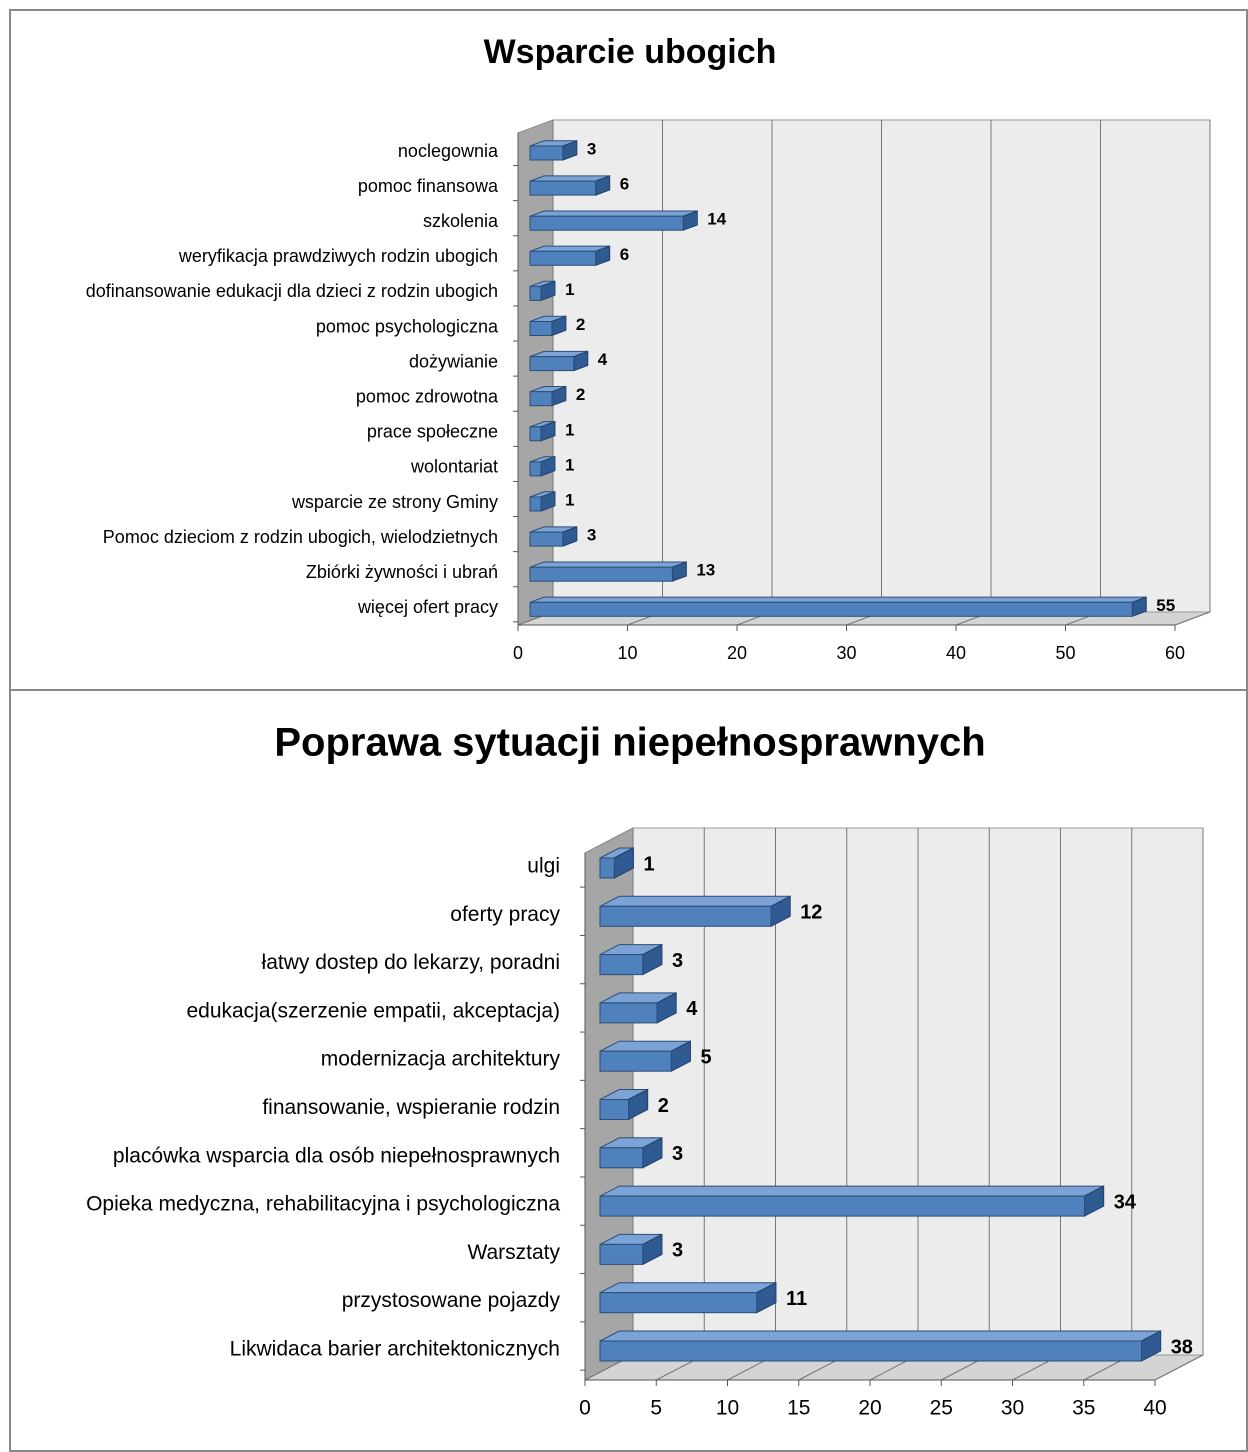  I want to click on value-label: 13, so click(705, 570).